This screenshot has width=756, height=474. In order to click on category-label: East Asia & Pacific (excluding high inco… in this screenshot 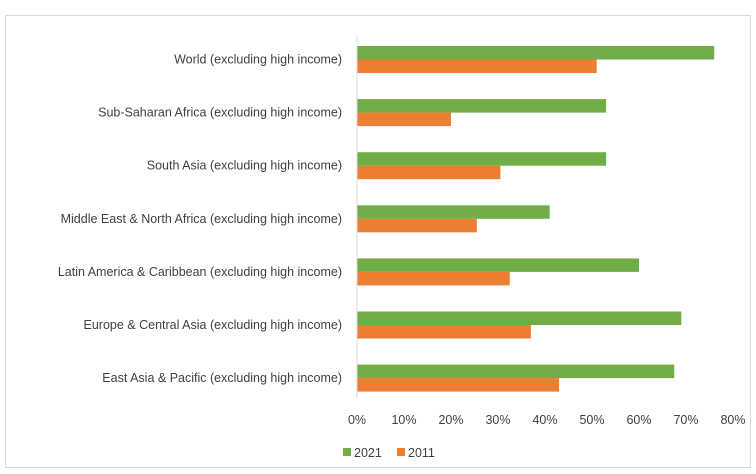, I will do `click(222, 378)`.